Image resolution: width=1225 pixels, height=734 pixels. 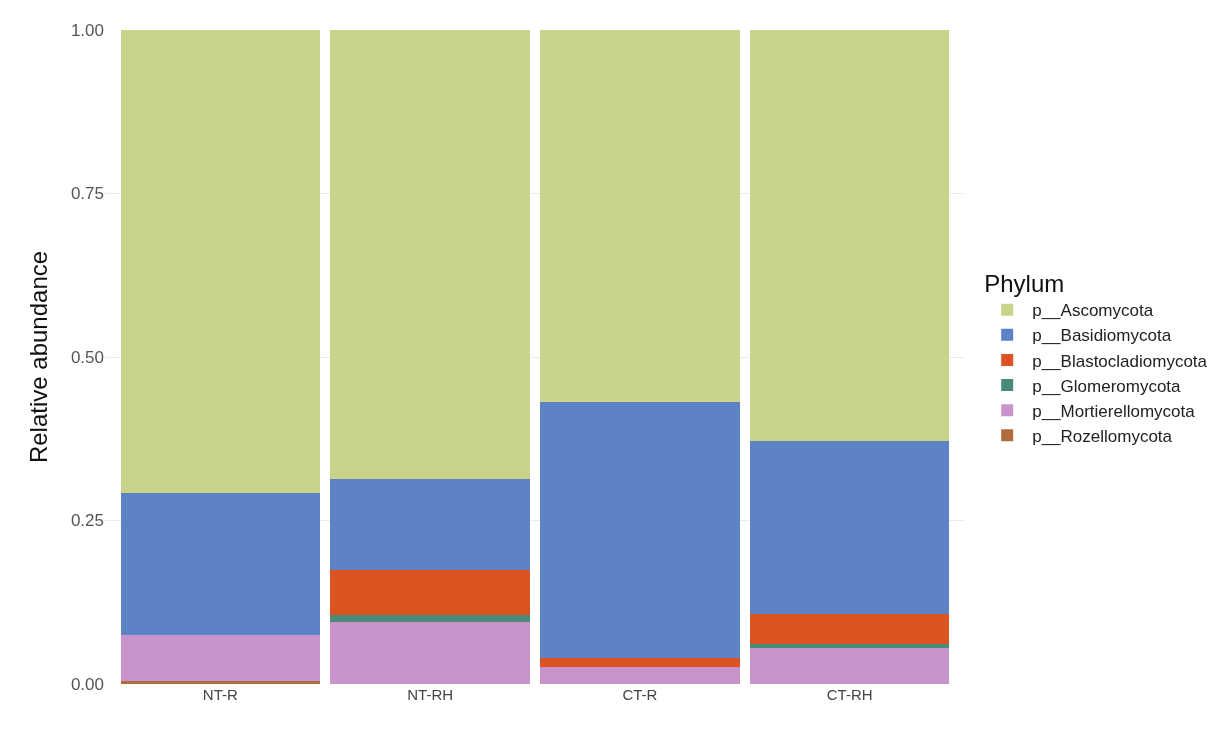 What do you see at coordinates (1102, 336) in the screenshot?
I see `legend-label: p__Basidiomycota` at bounding box center [1102, 336].